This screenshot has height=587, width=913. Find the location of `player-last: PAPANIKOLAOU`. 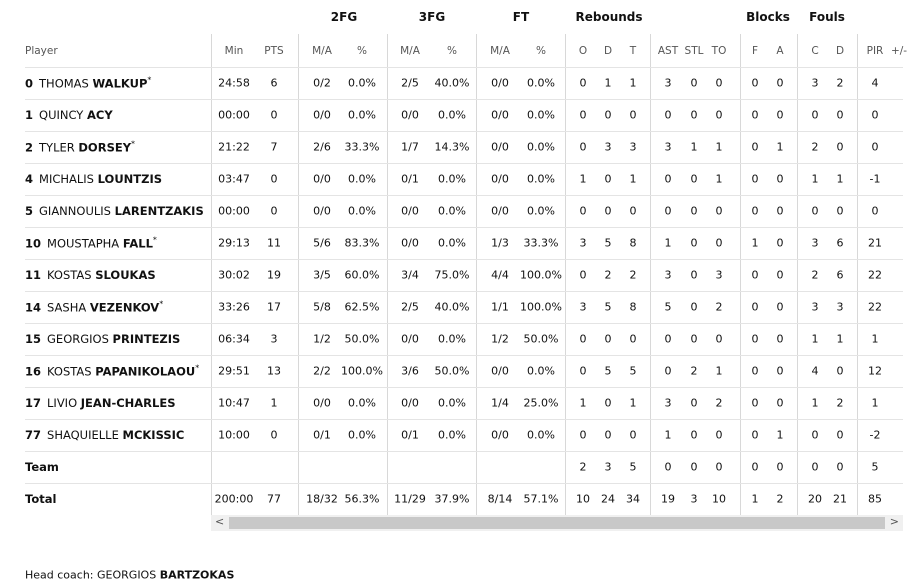

player-last: PAPANIKOLAOU is located at coordinates (145, 371).